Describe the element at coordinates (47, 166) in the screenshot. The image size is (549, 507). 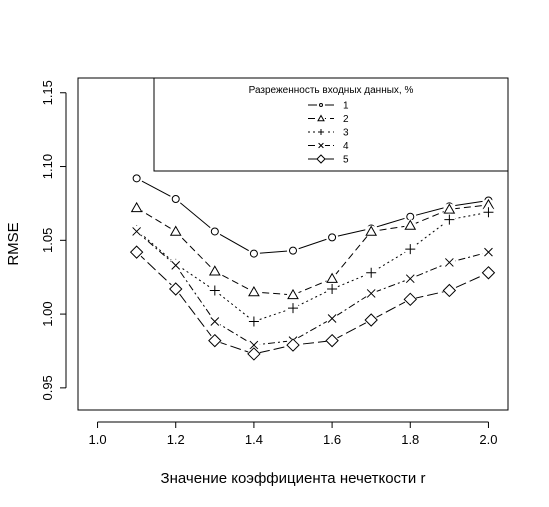
I see `y-tick-label: 1.10` at that location.